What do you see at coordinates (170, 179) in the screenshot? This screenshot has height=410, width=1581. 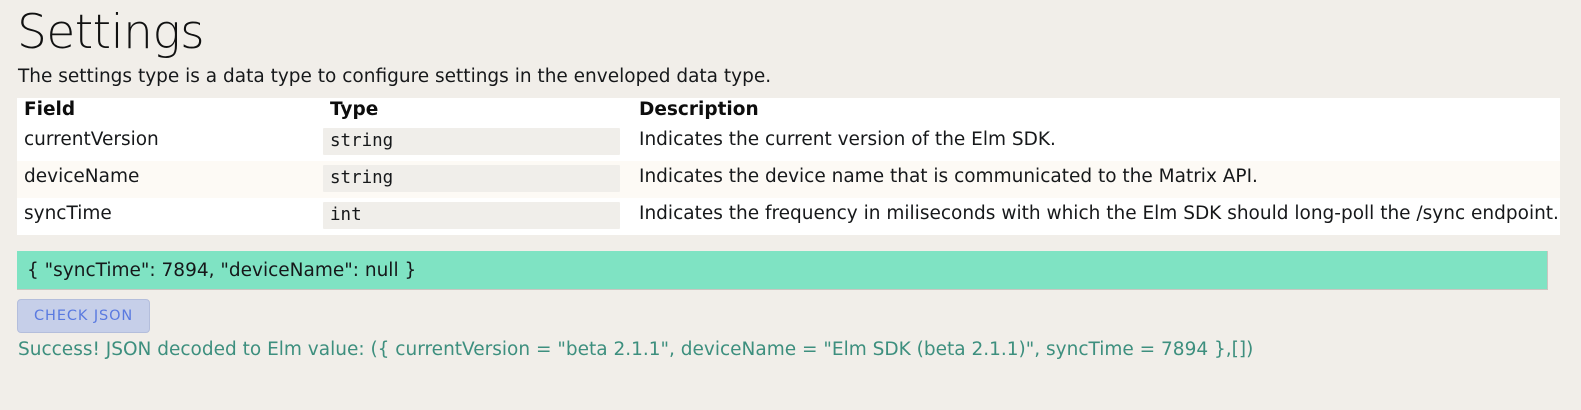 I see `cell-field: deviceName` at bounding box center [170, 179].